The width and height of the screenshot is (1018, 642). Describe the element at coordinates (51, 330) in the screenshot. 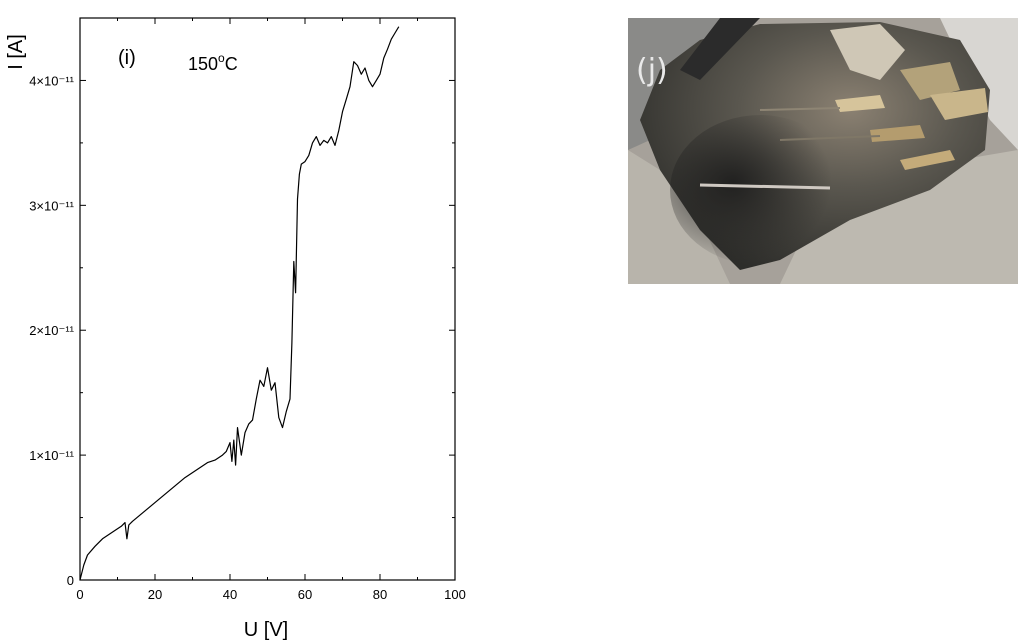

I see `y-tick-label: 2×10⁻¹¹` at that location.